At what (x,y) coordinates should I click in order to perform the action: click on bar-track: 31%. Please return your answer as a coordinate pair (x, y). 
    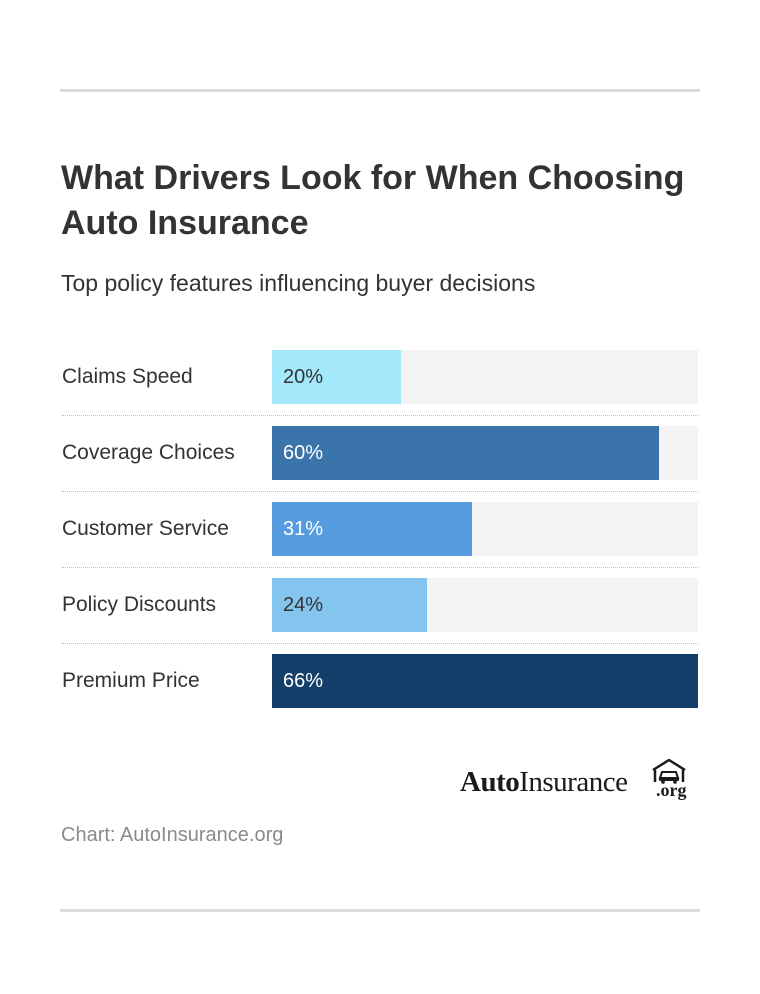
    Looking at the image, I should click on (485, 529).